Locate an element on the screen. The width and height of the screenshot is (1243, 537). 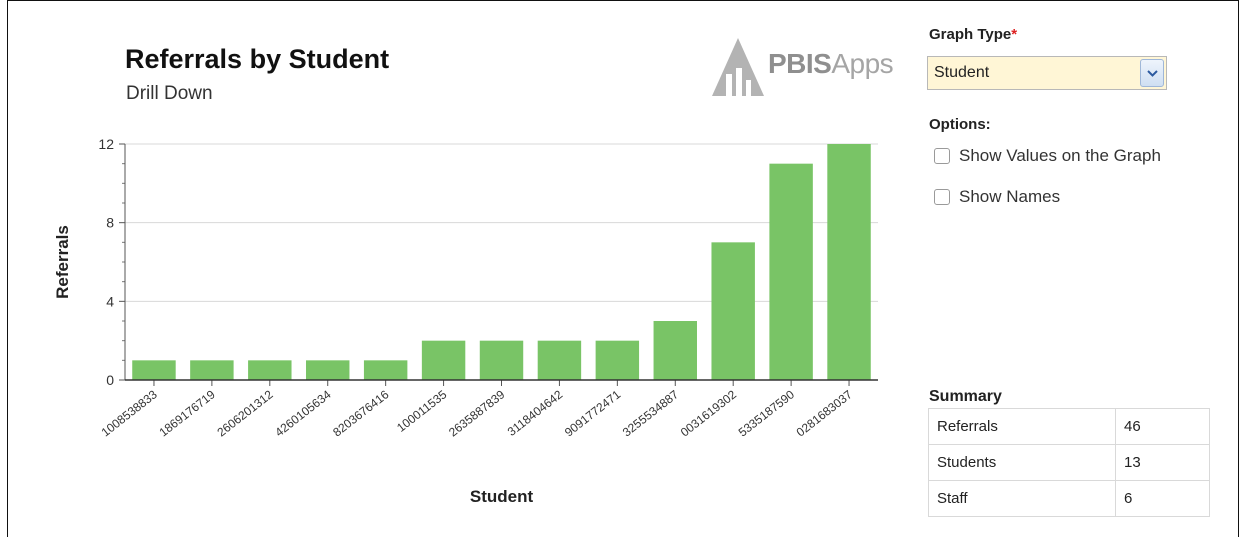
graph-type-label: Graph Type* is located at coordinates (973, 34).